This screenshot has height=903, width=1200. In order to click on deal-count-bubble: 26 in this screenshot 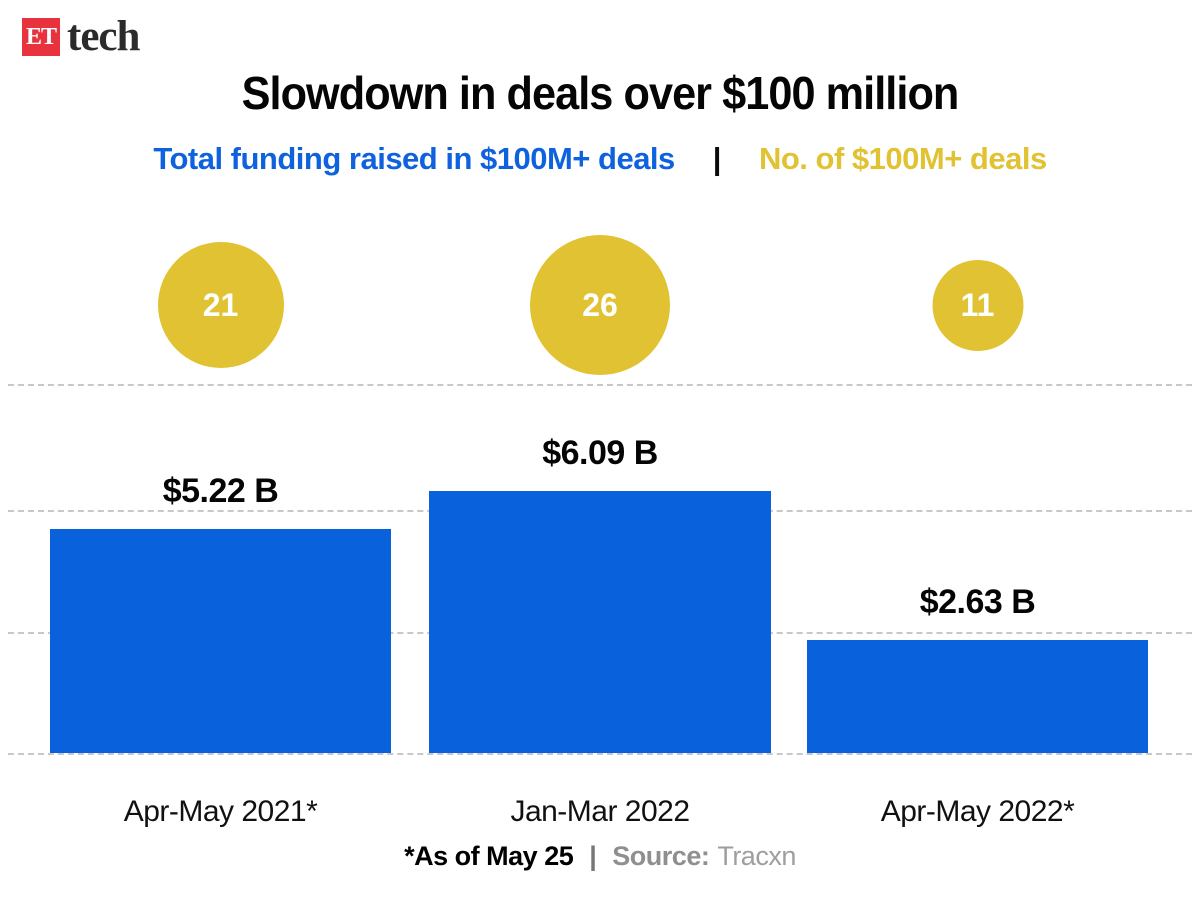, I will do `click(600, 305)`.